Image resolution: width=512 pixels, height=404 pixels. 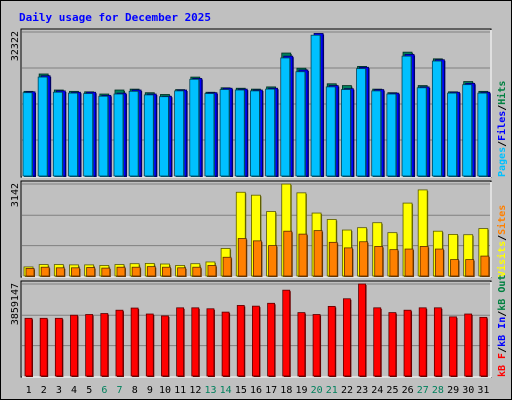 What do you see at coordinates (271, 390) in the screenshot?
I see `x-tick-label: 17` at bounding box center [271, 390].